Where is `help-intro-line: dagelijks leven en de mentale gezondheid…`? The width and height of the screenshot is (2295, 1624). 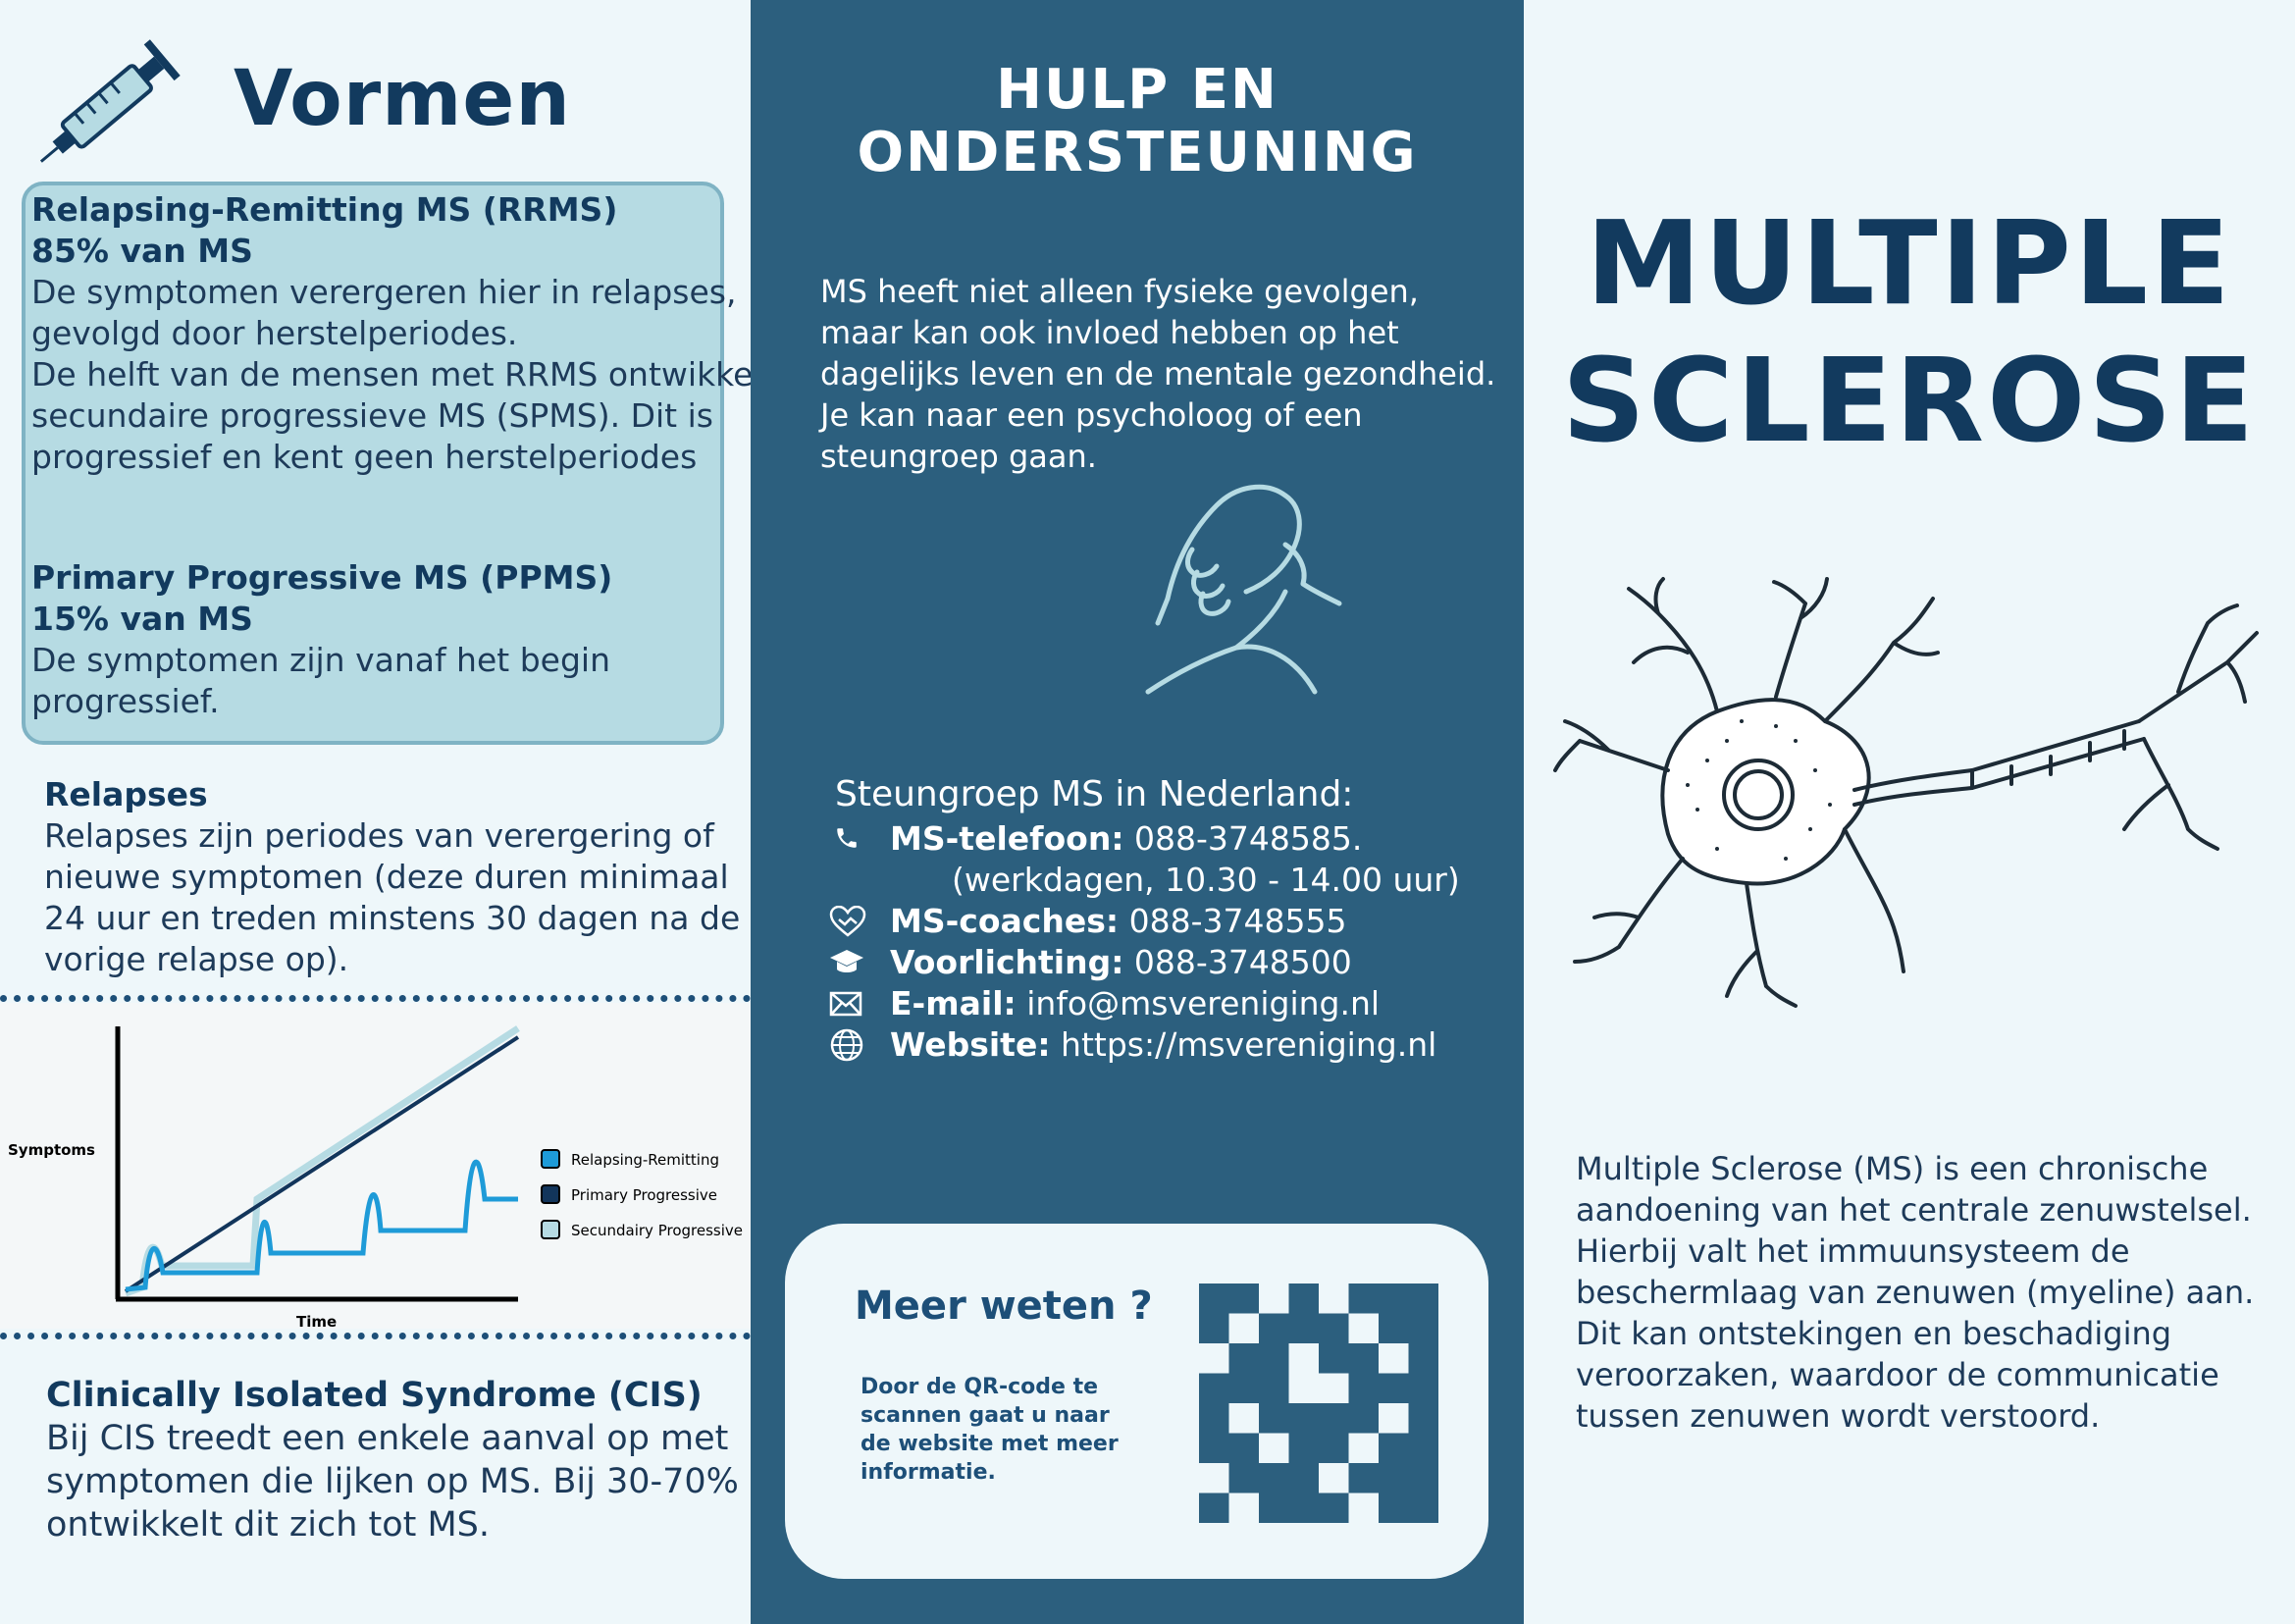 help-intro-line: dagelijks leven en de mentale gezondheid… is located at coordinates (1158, 374).